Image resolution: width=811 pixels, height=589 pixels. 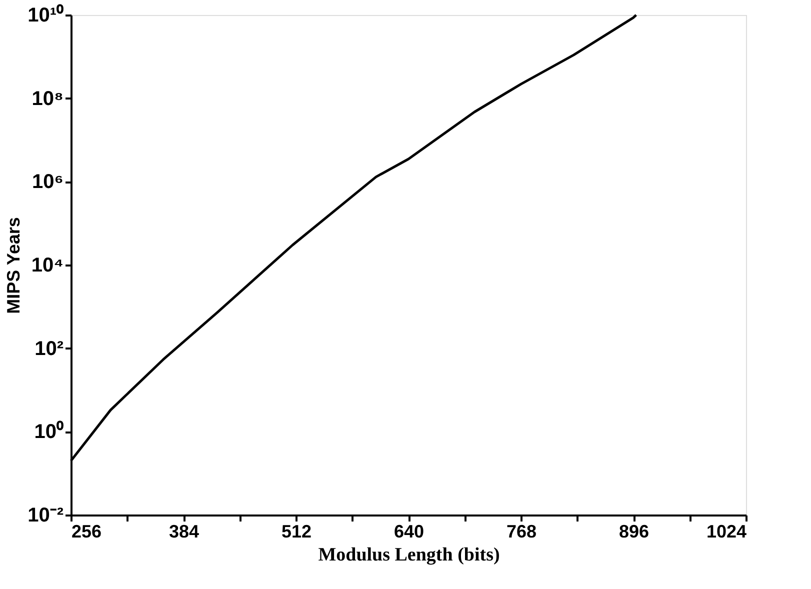 I want to click on x-axis-title: Modulus Length (bits), so click(x=409, y=555).